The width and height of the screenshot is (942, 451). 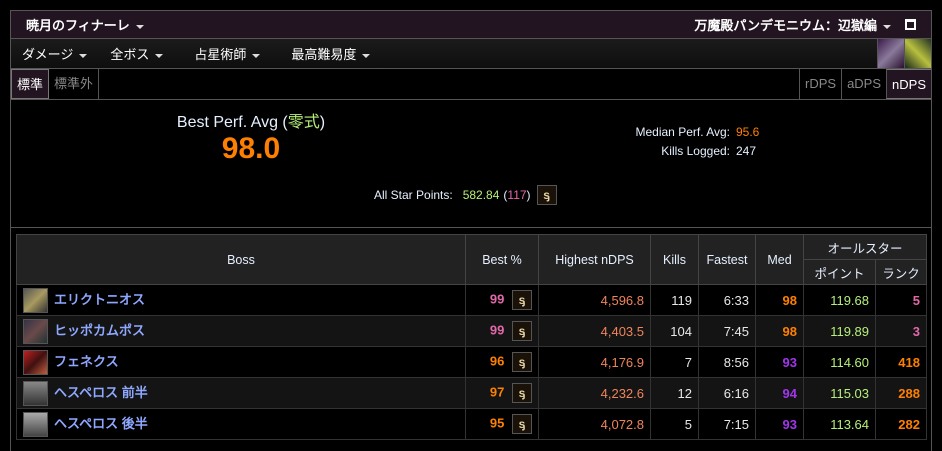 What do you see at coordinates (910, 24) in the screenshot?
I see `maximize-icon` at bounding box center [910, 24].